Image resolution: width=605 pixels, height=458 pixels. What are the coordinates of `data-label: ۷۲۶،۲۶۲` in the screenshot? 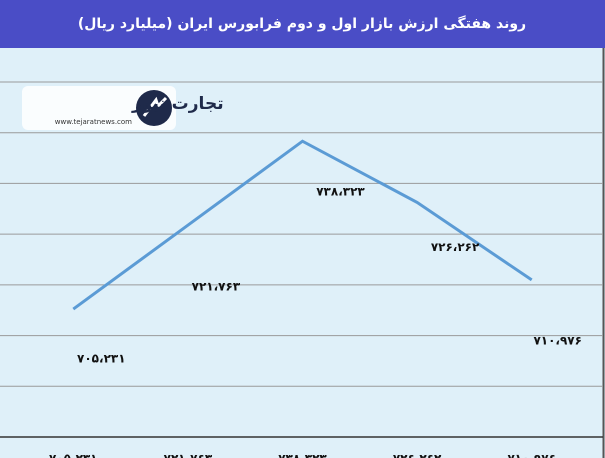 It's located at (455, 247).